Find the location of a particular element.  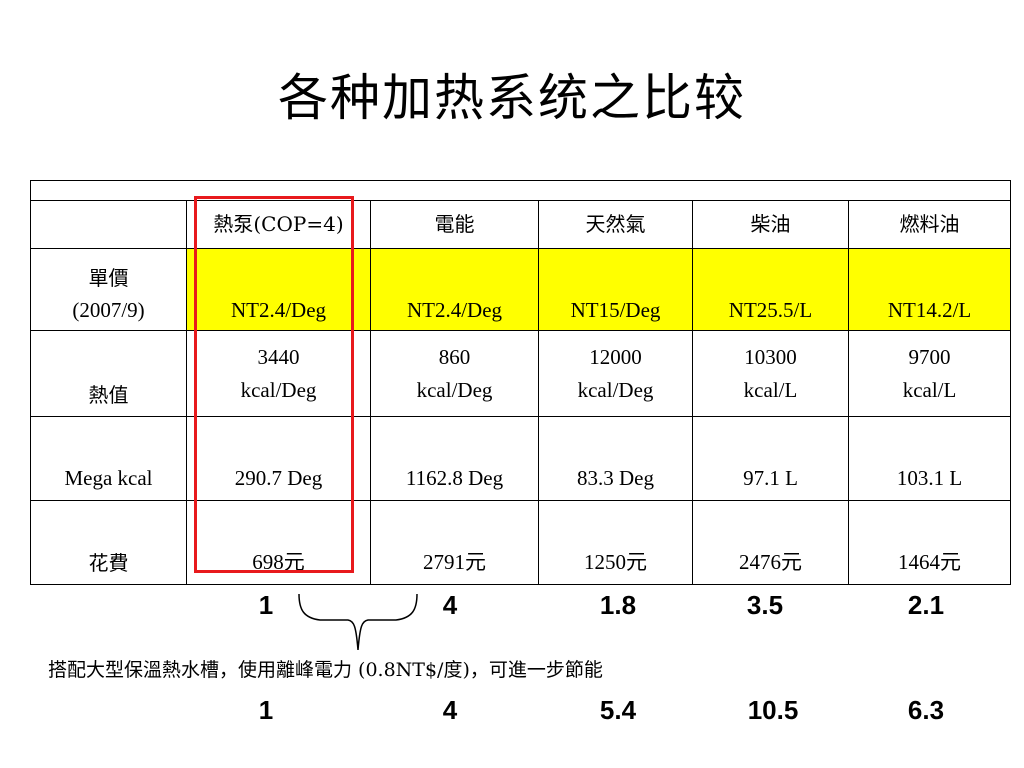

column-header: 柴油 is located at coordinates (770, 224).